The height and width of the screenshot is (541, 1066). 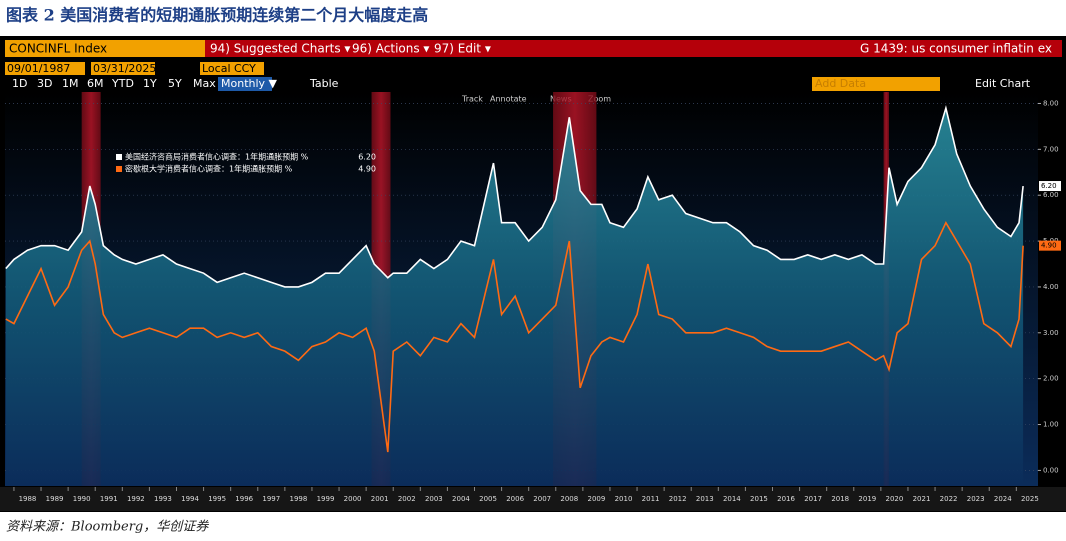 What do you see at coordinates (1051, 425) in the screenshot?
I see `y-tick-label: 1.00` at bounding box center [1051, 425].